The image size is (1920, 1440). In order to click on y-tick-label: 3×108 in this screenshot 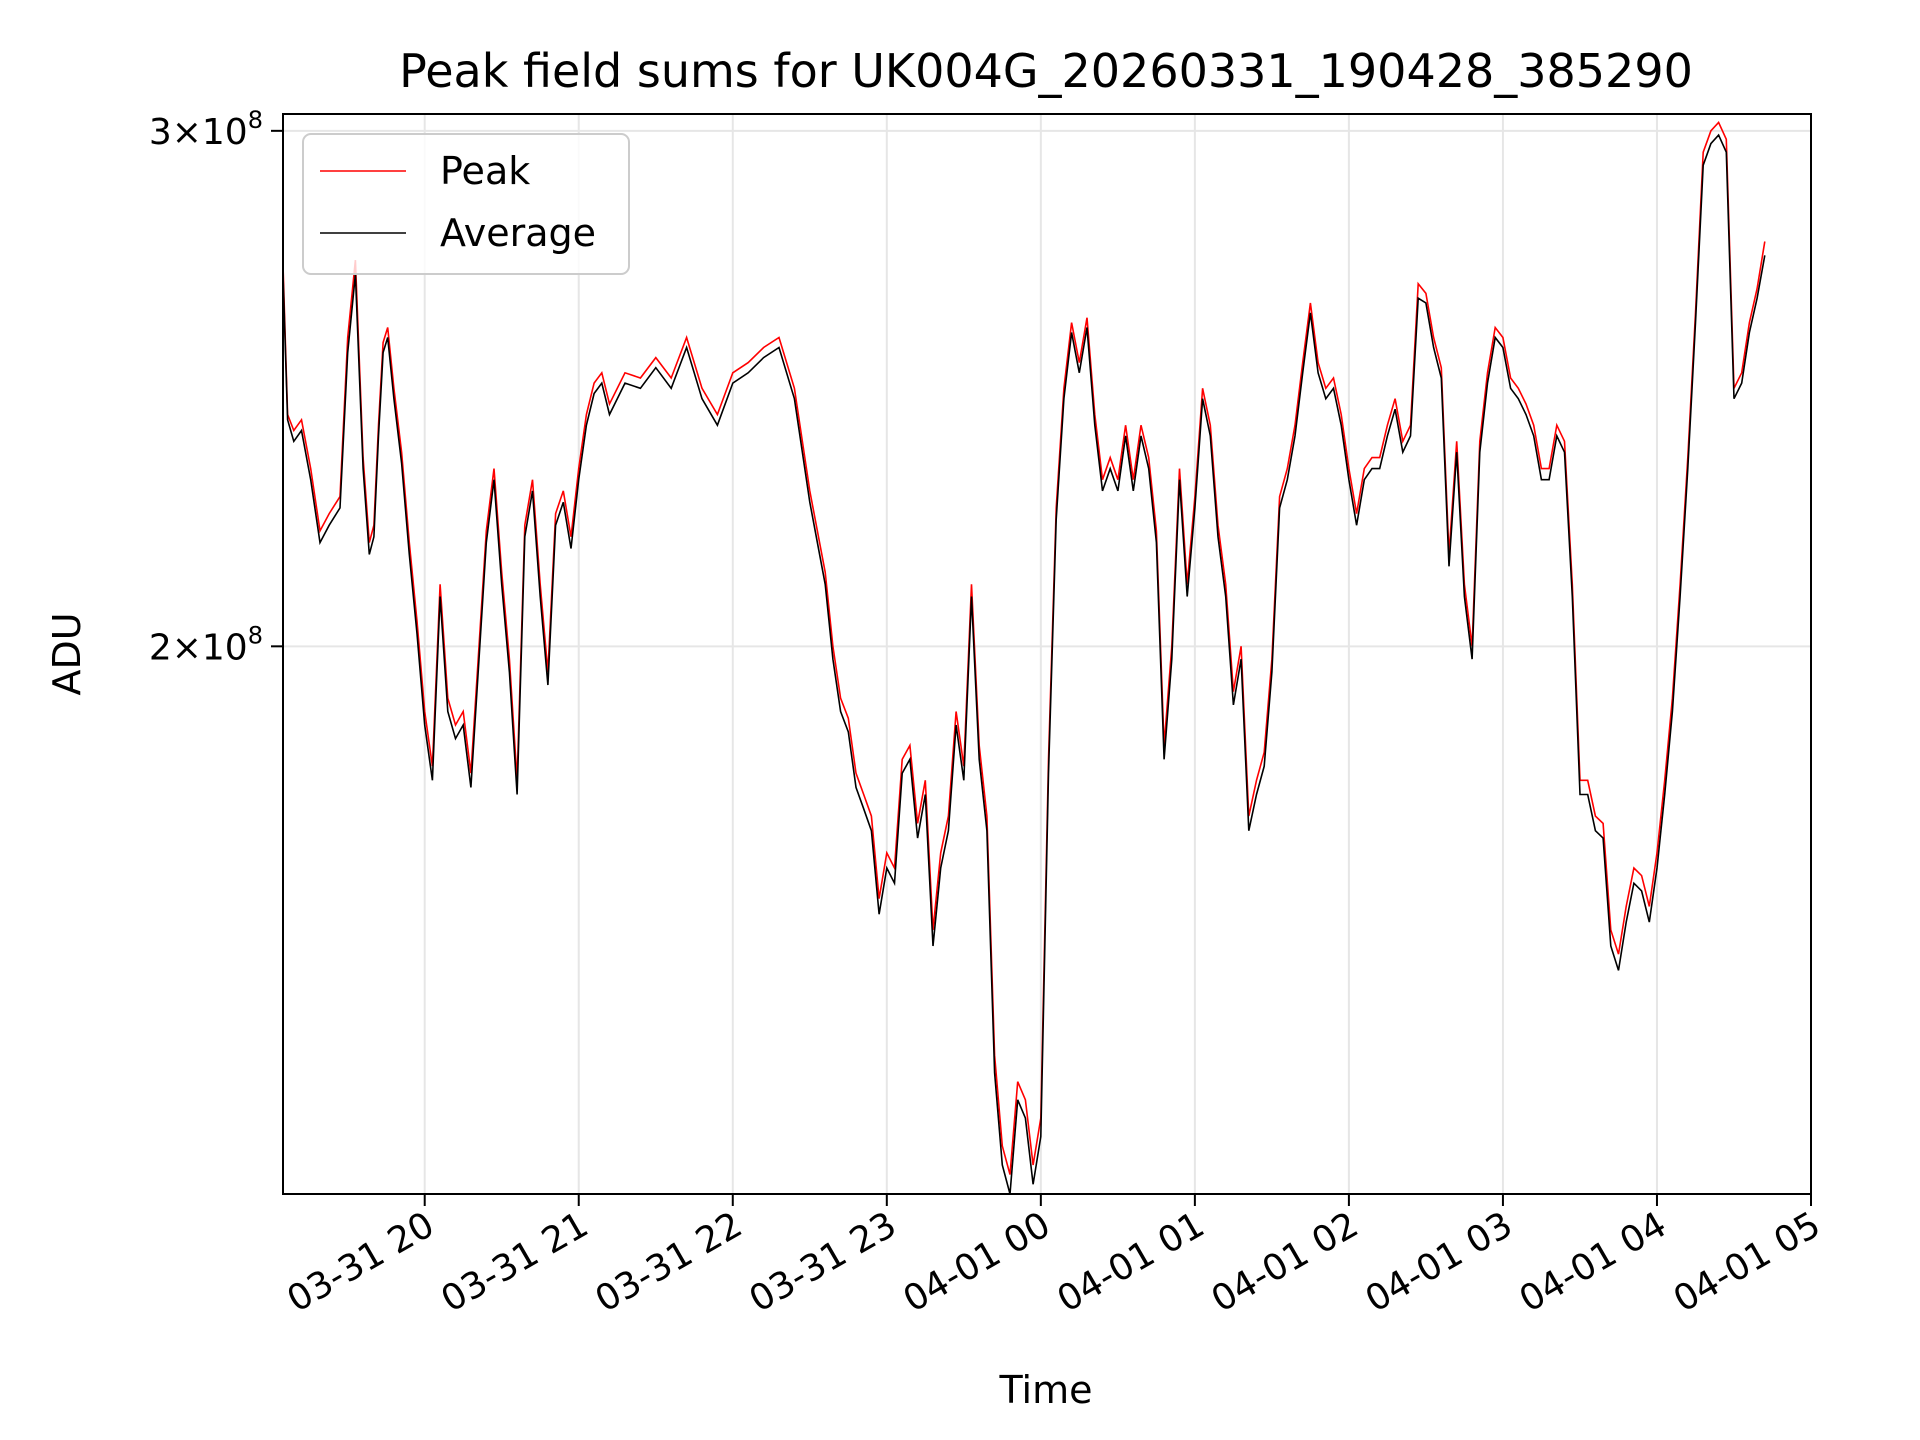, I will do `click(206, 129)`.